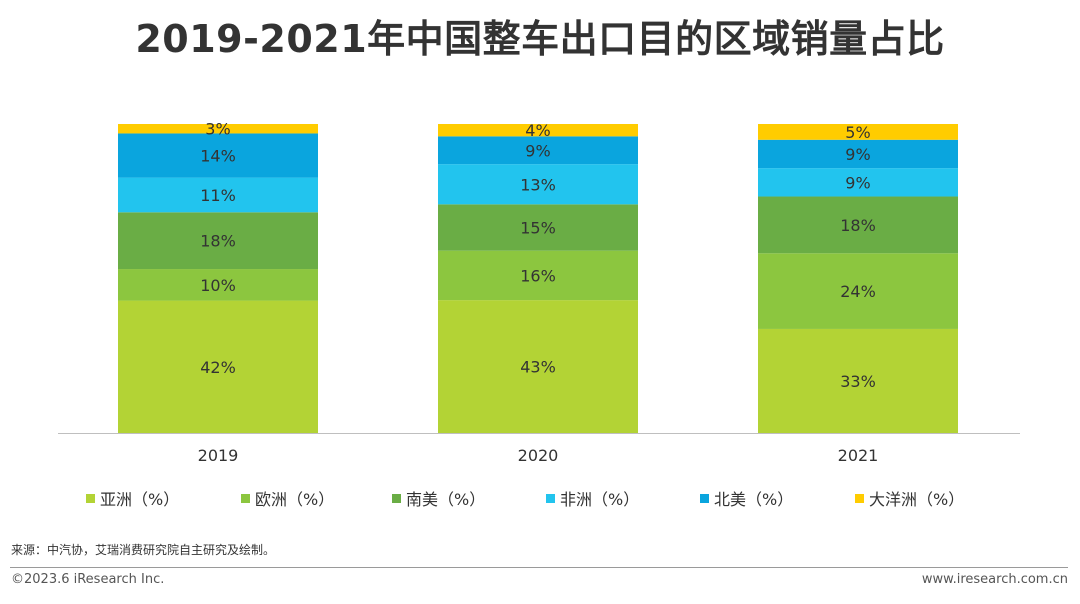 This screenshot has width=1080, height=604. I want to click on source-note: 来源：中汽协，艾瑞消费研究院自主研究及绘制。, so click(143, 550).